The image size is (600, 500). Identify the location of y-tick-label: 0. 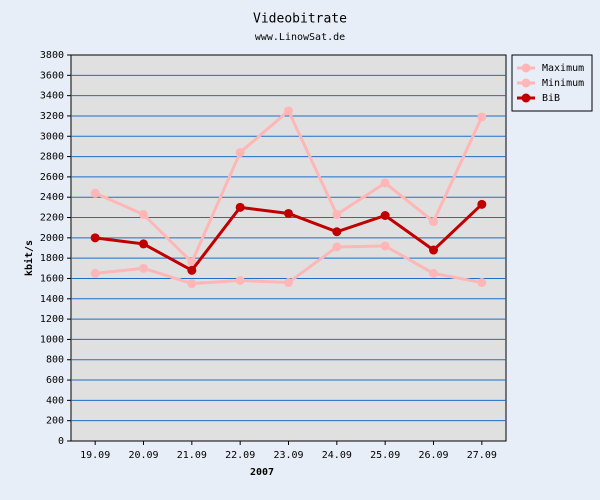
(61, 441).